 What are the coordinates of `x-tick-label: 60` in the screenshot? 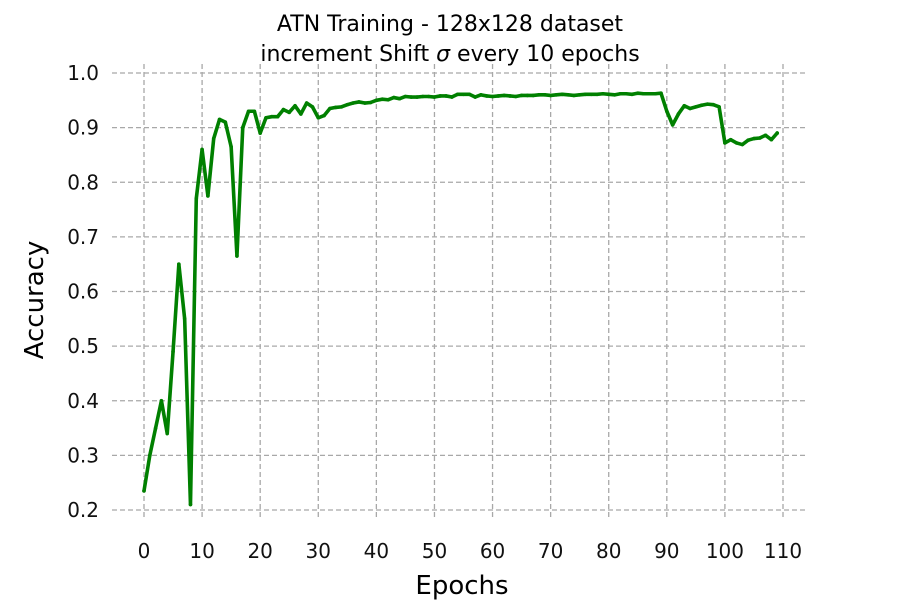 It's located at (492, 551).